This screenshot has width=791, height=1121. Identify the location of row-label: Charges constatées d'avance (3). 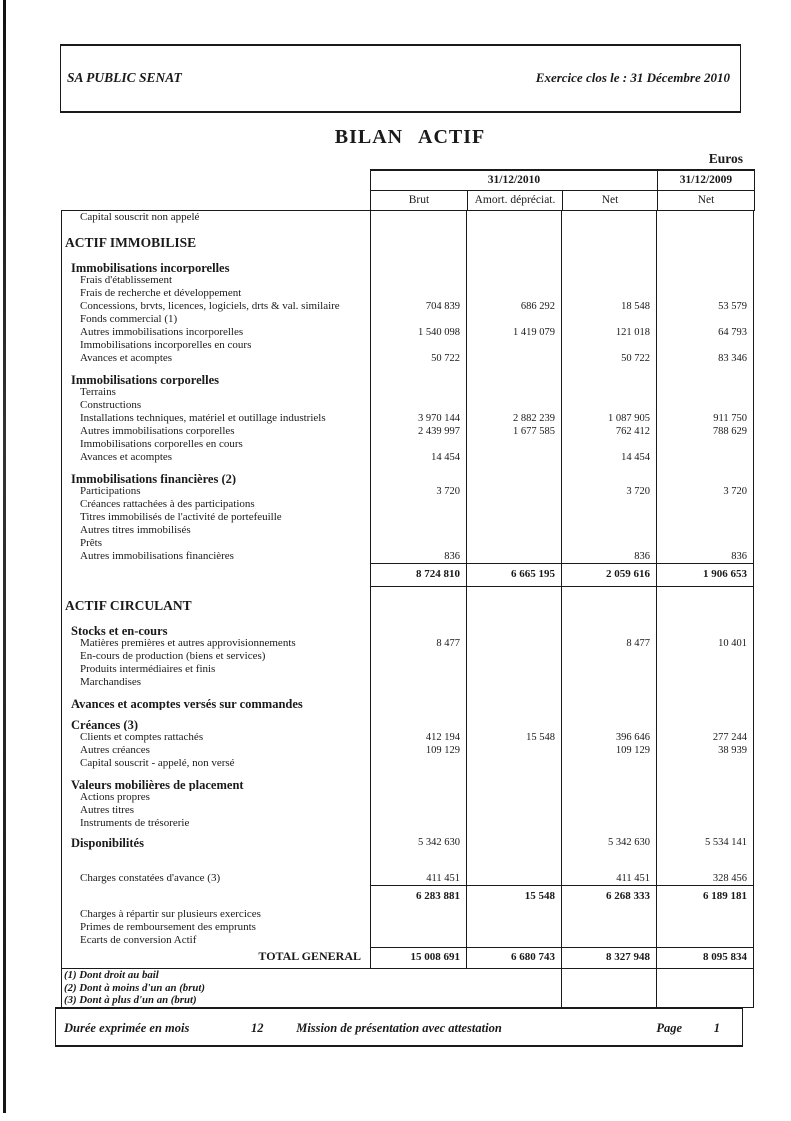
(150, 878).